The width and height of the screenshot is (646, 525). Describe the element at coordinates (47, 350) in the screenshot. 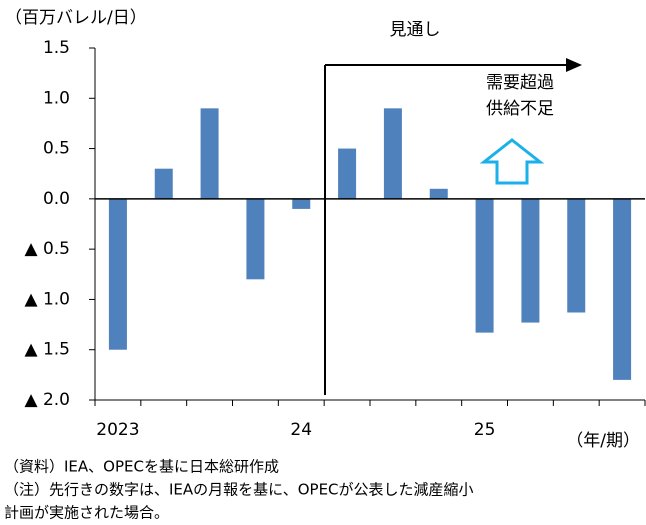

I see `y-tick-label: ▲ 1.5` at that location.